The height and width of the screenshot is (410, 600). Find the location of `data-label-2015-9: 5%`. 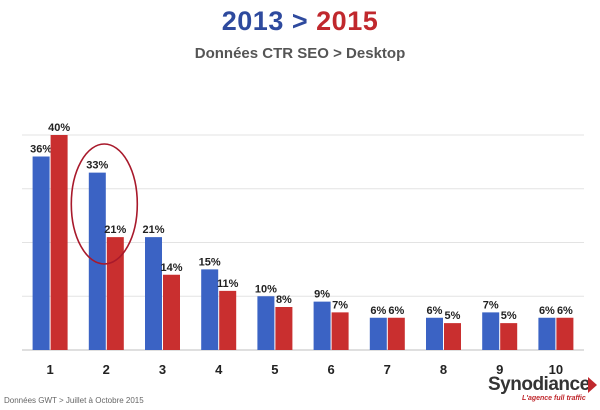

data-label-2015-9: 5% is located at coordinates (509, 316).